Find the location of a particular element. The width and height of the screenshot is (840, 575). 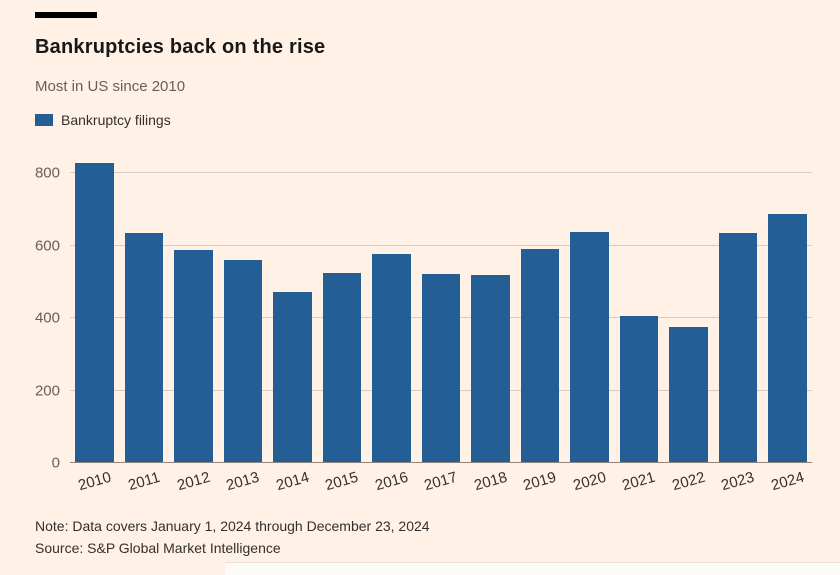

x-axis-label-slot: 2019 is located at coordinates (539, 482).